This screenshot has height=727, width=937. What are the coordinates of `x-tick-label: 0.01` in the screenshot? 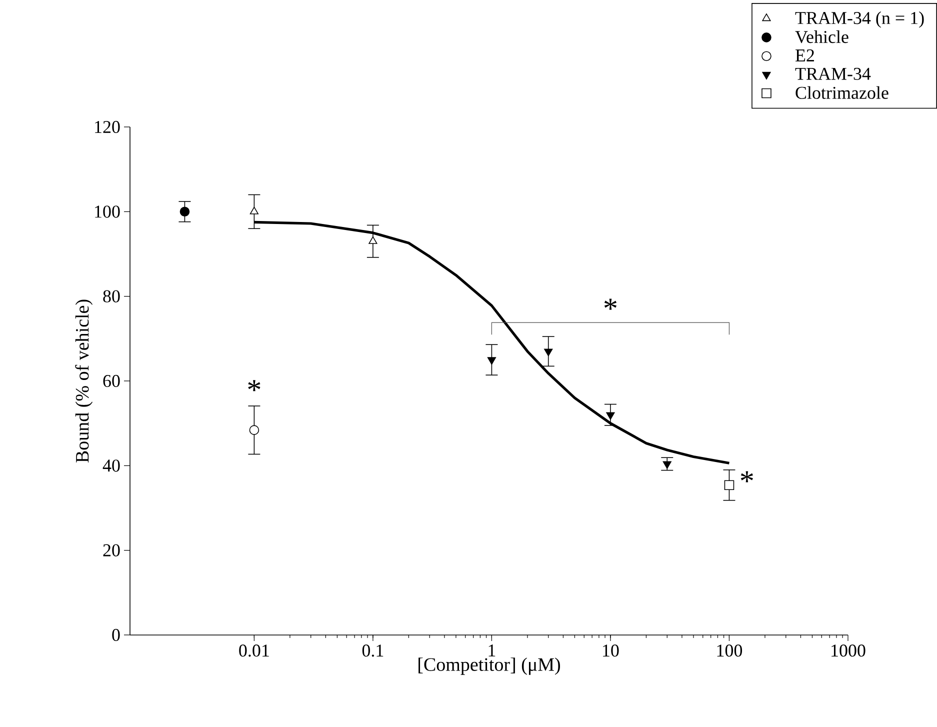 It's located at (254, 650).